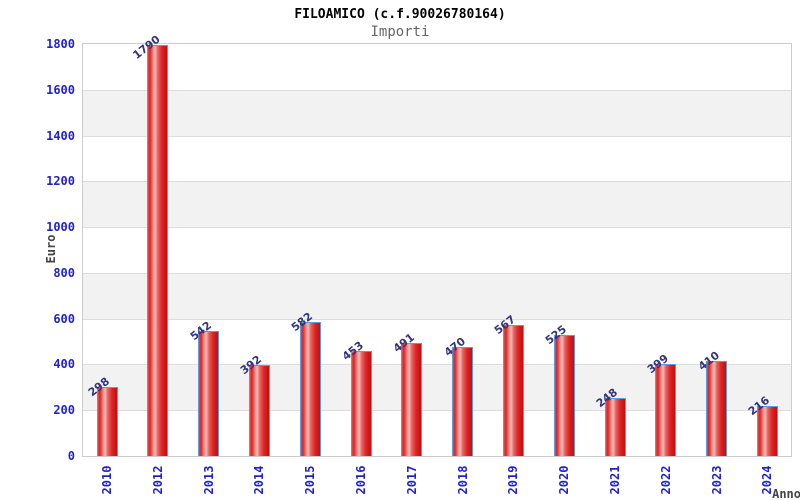 The image size is (800, 500). Describe the element at coordinates (564, 480) in the screenshot. I see `x-tick-label: 2020` at that location.